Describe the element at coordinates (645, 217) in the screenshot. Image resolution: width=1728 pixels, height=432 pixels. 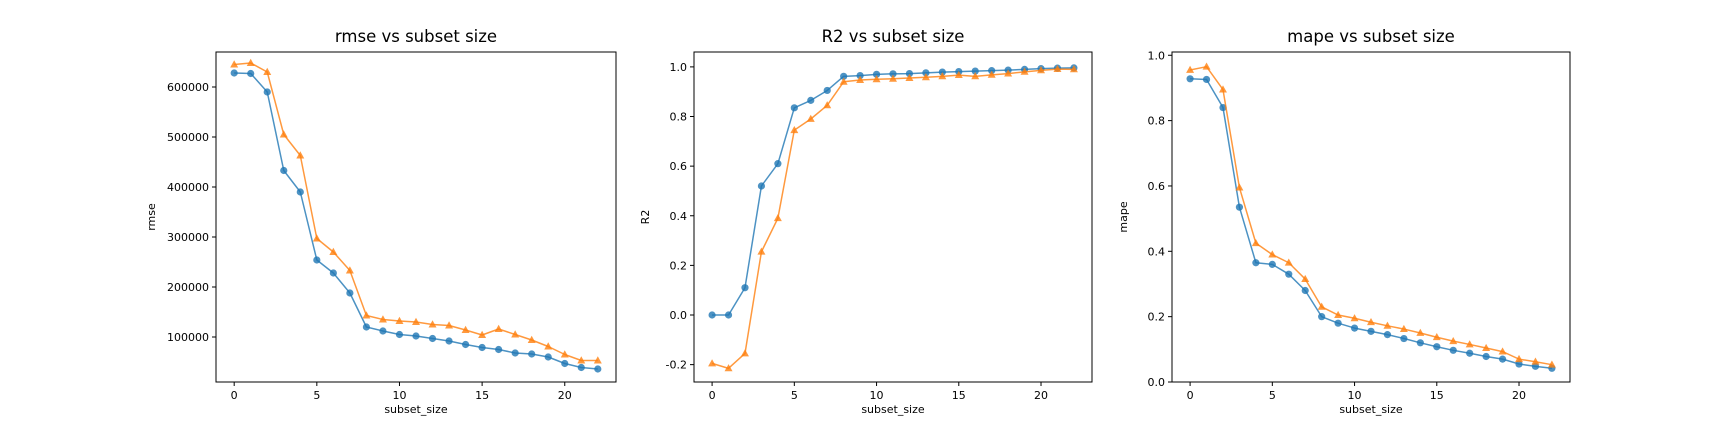
I see `y-axis-label: R2` at that location.